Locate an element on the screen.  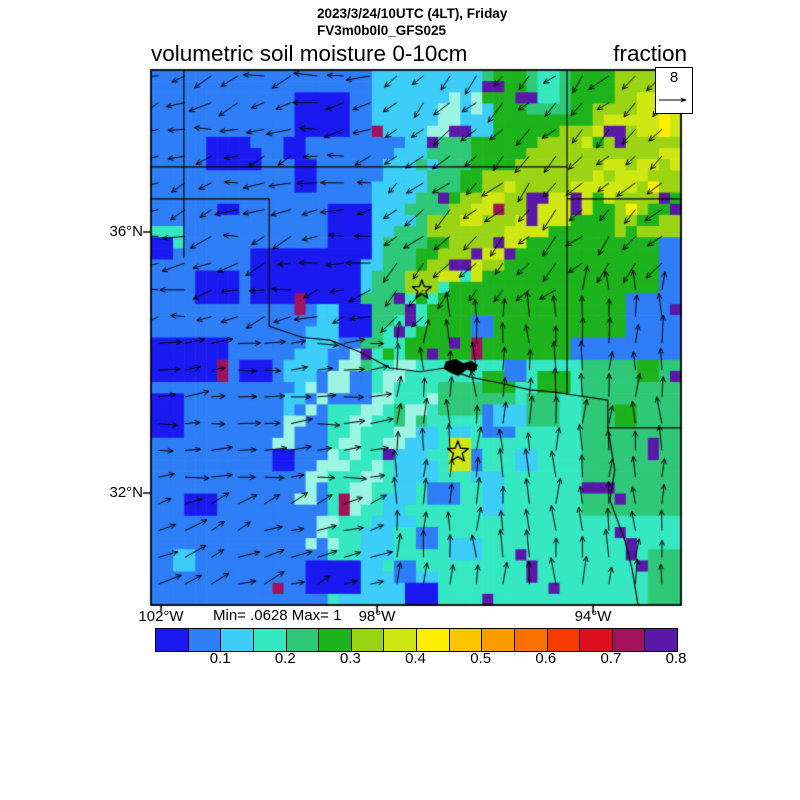
lon-tick-label: 94°W is located at coordinates (593, 616).